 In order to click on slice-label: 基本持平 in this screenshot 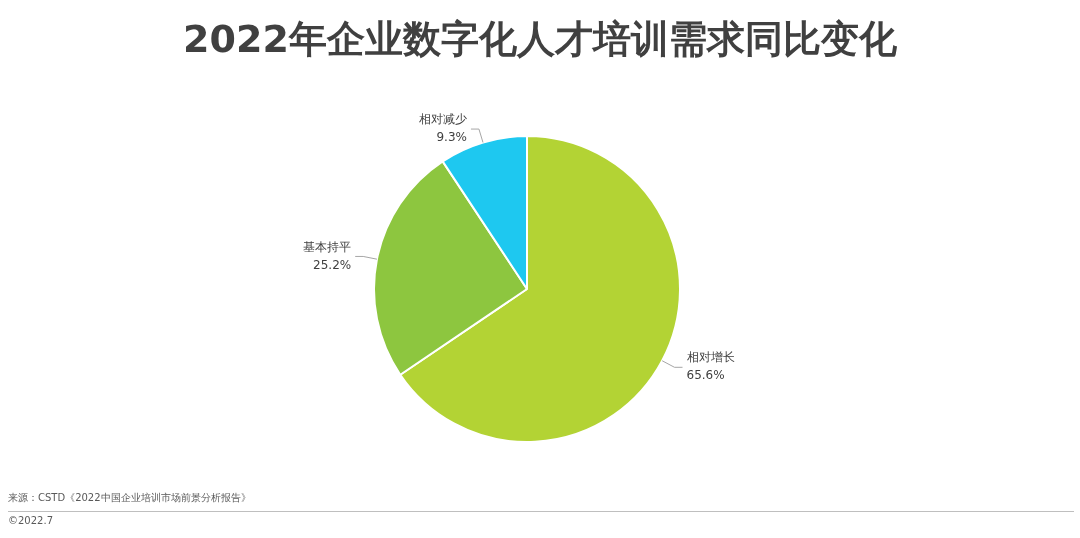, I will do `click(327, 246)`.